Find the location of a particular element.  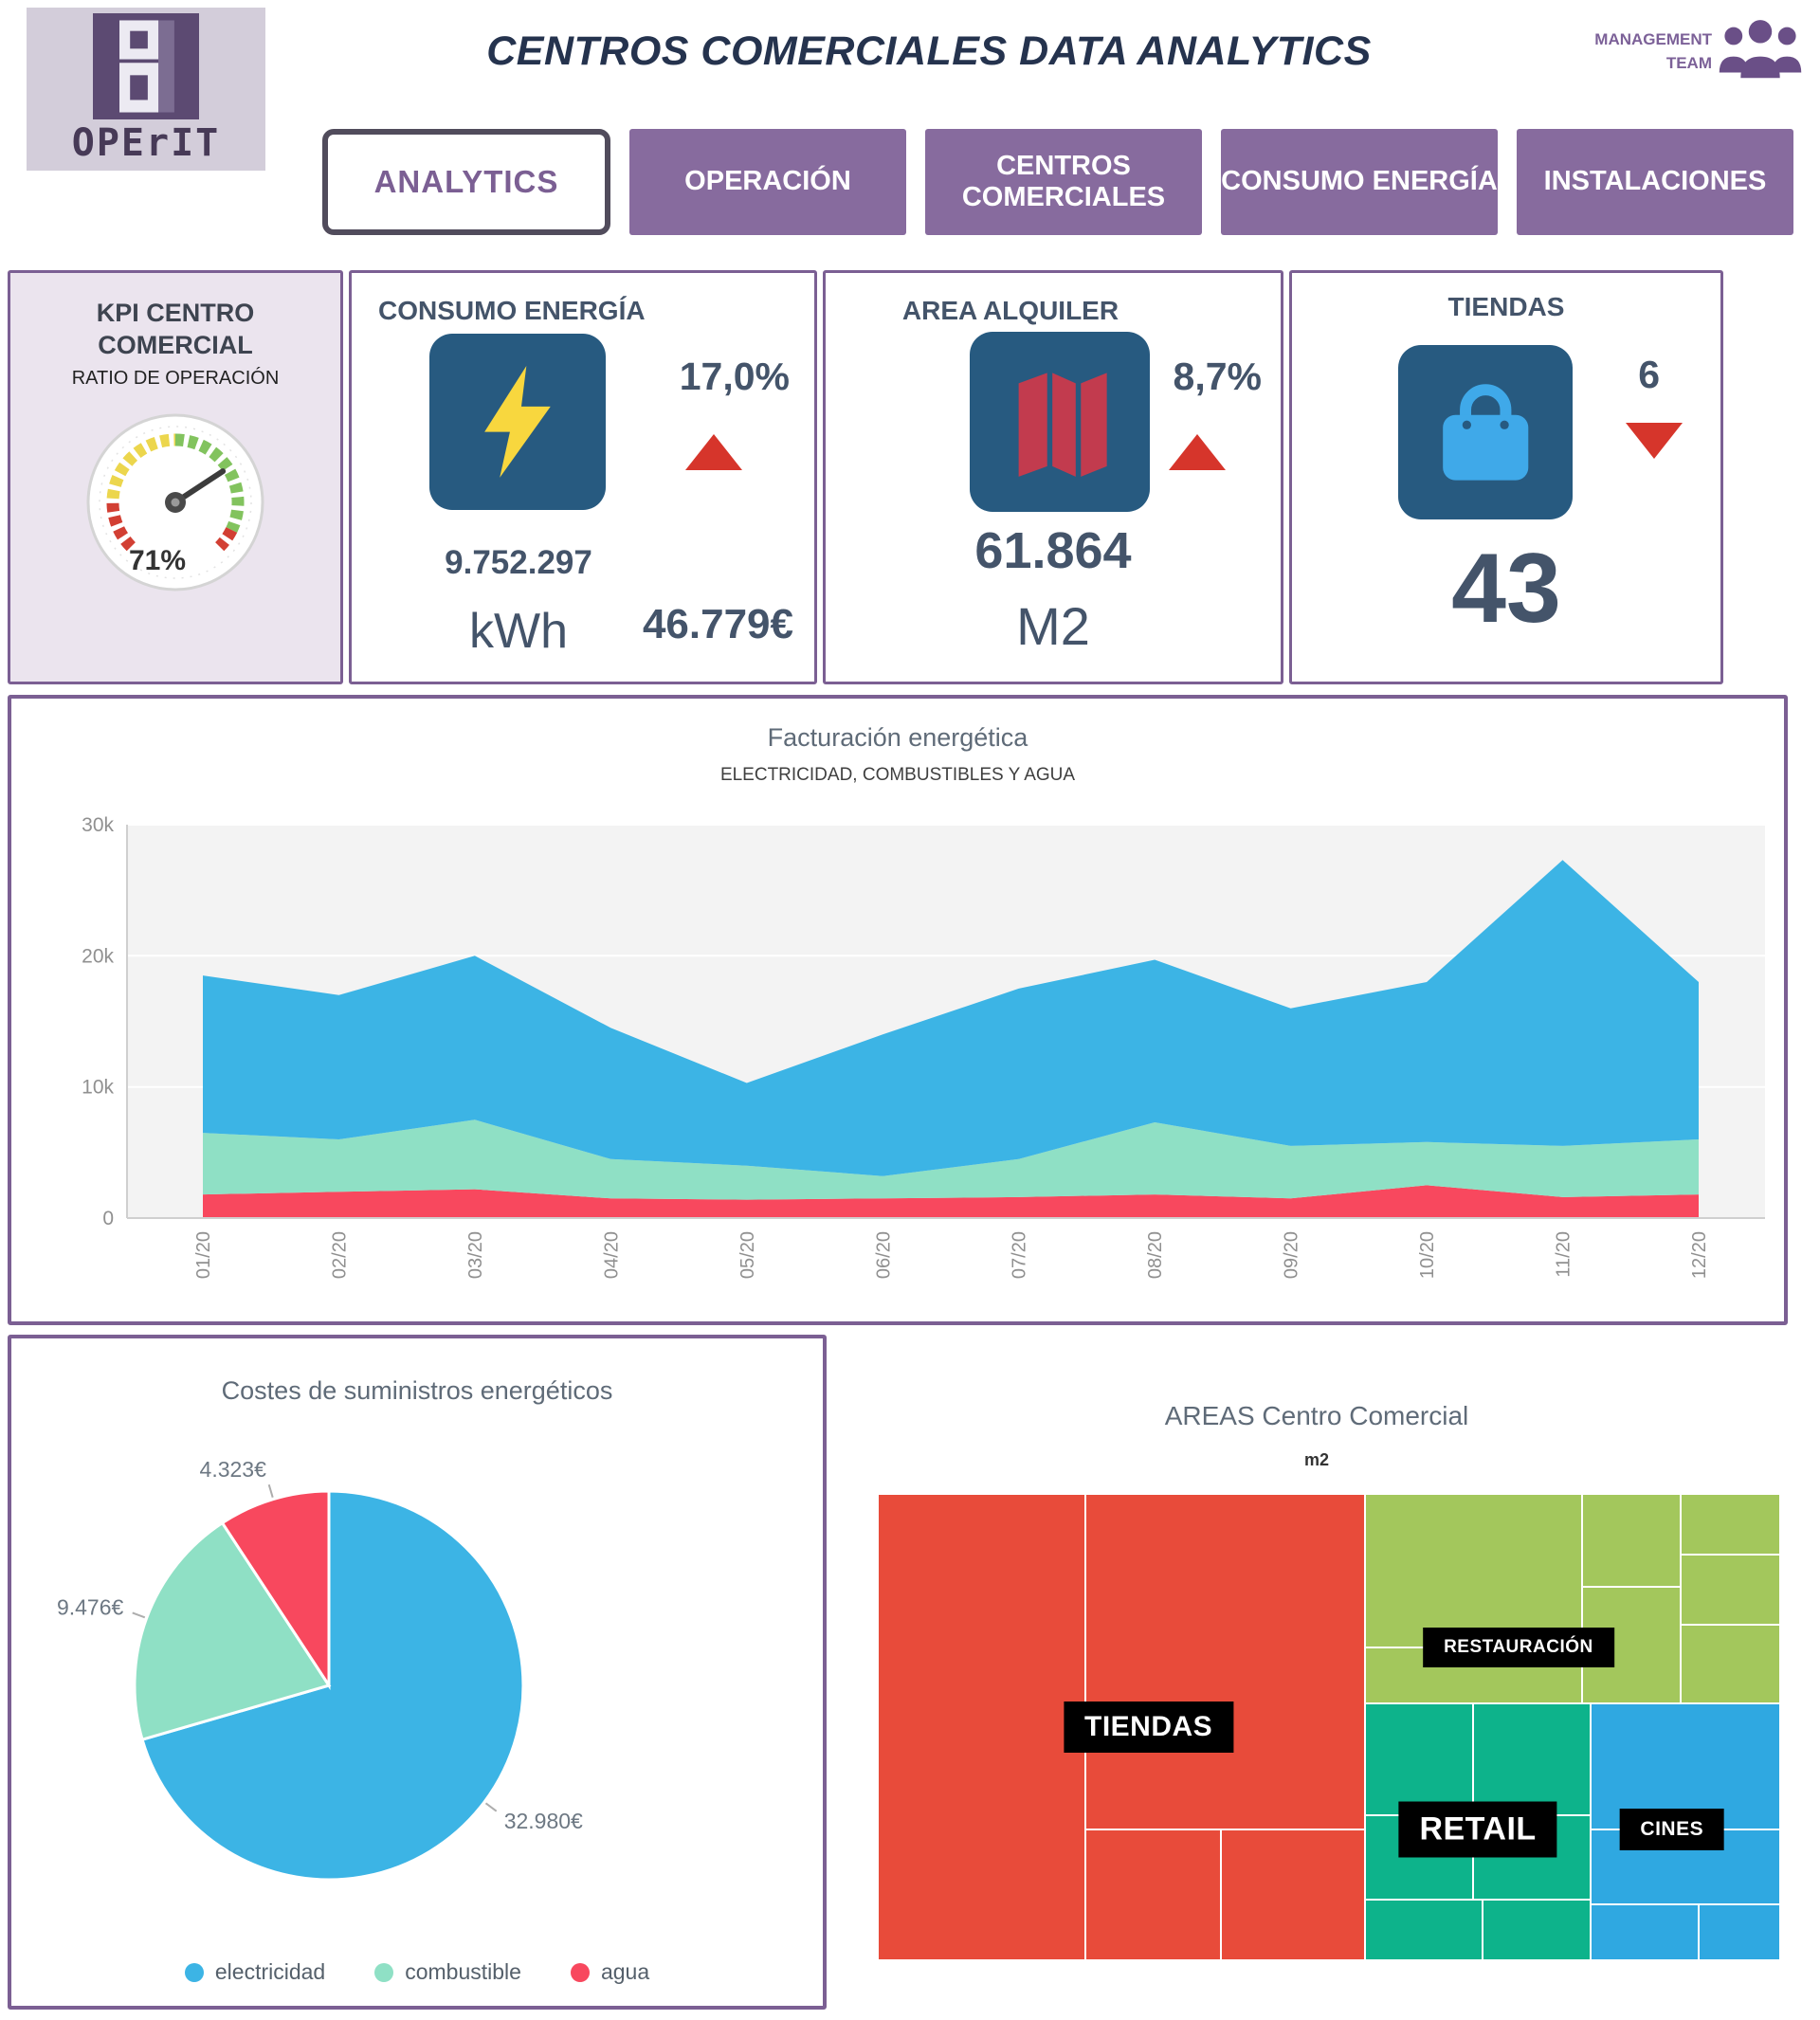

billing-chart-subtitle: ELECTRICIDAD, COMBUSTIBLES Y AGUA is located at coordinates (897, 775).